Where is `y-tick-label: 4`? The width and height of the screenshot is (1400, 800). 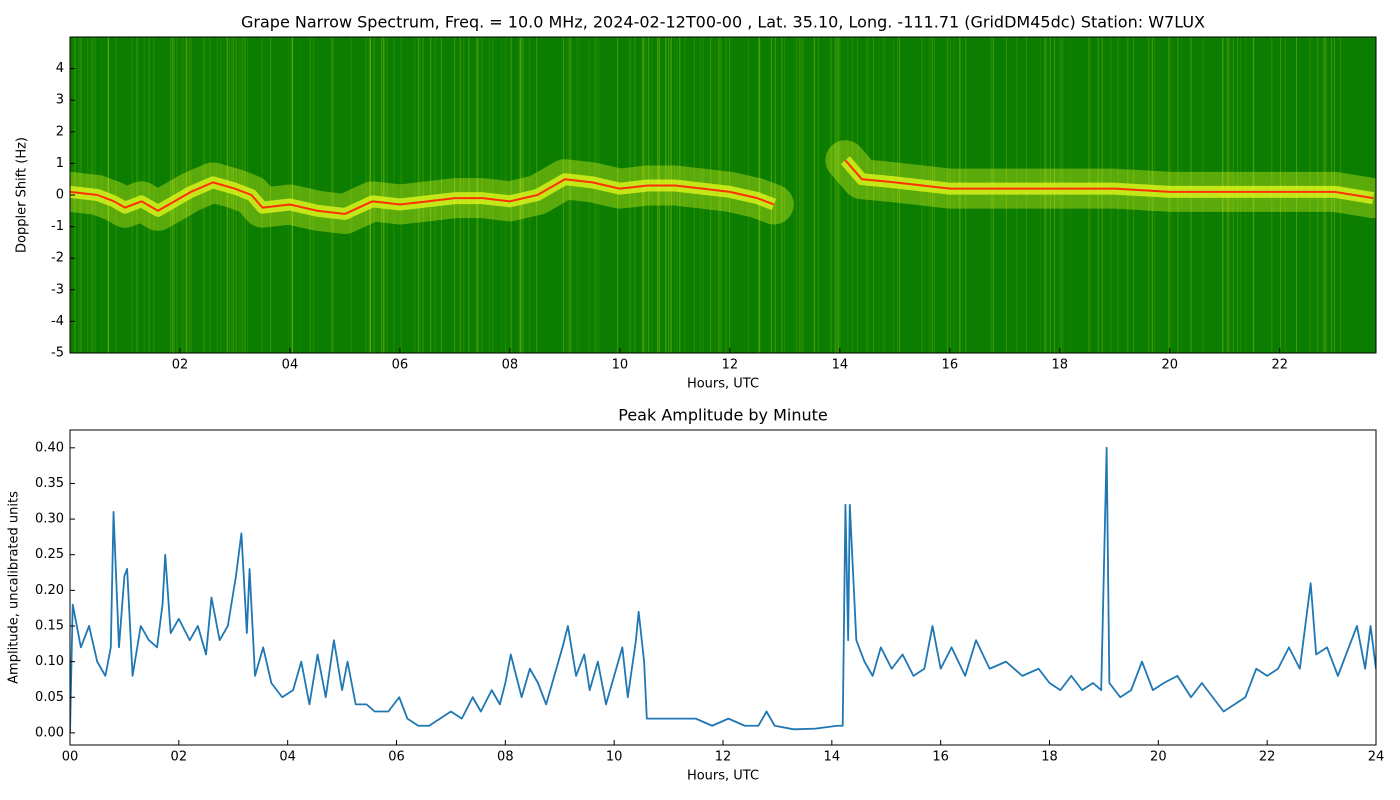 y-tick-label: 4 is located at coordinates (60, 68).